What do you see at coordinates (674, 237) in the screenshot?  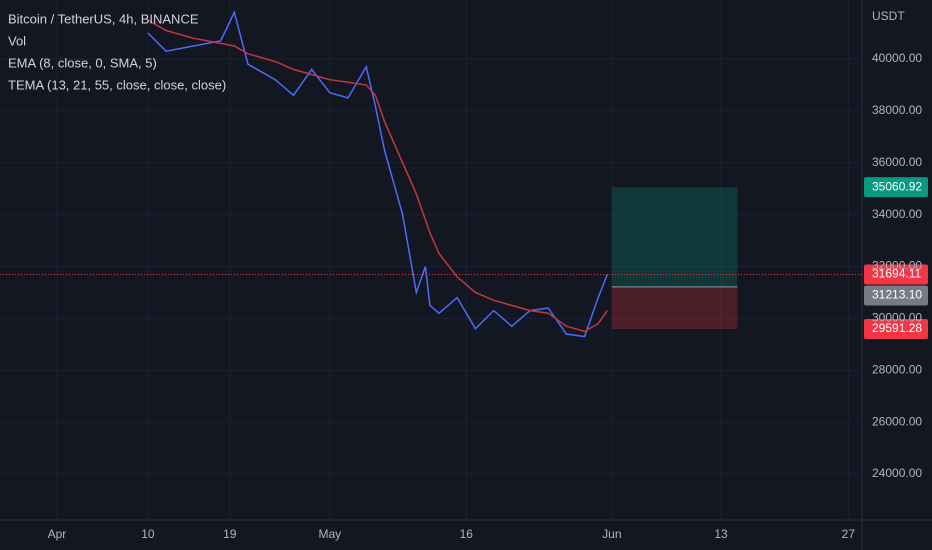 I see `profit-zone` at bounding box center [674, 237].